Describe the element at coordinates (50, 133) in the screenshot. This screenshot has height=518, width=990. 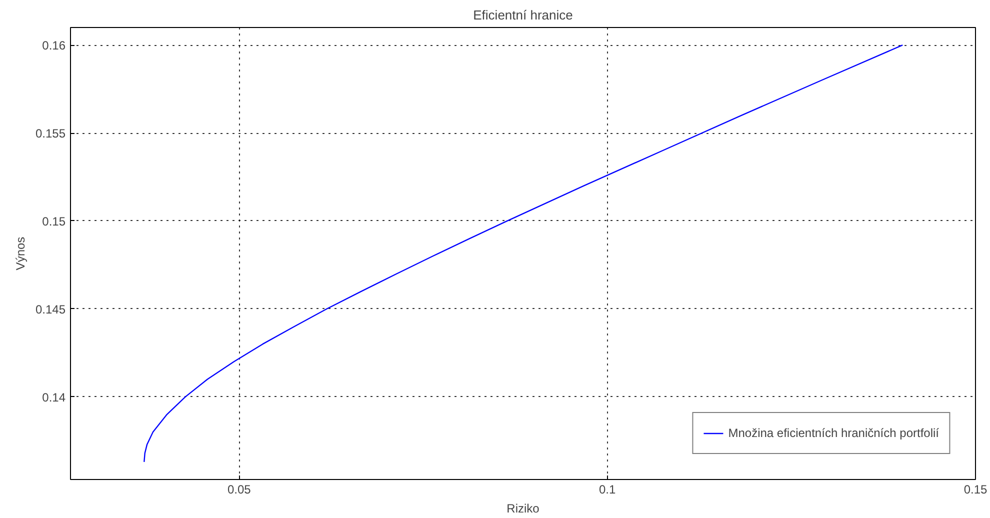
I see `y-tick-label: 0.155` at that location.